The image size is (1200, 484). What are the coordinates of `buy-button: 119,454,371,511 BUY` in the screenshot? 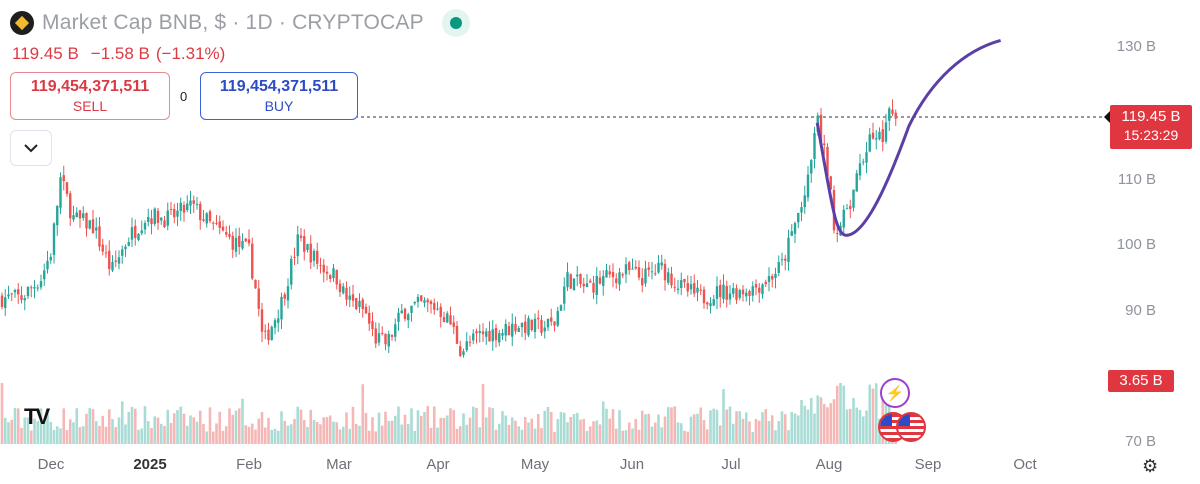 It's located at (279, 96).